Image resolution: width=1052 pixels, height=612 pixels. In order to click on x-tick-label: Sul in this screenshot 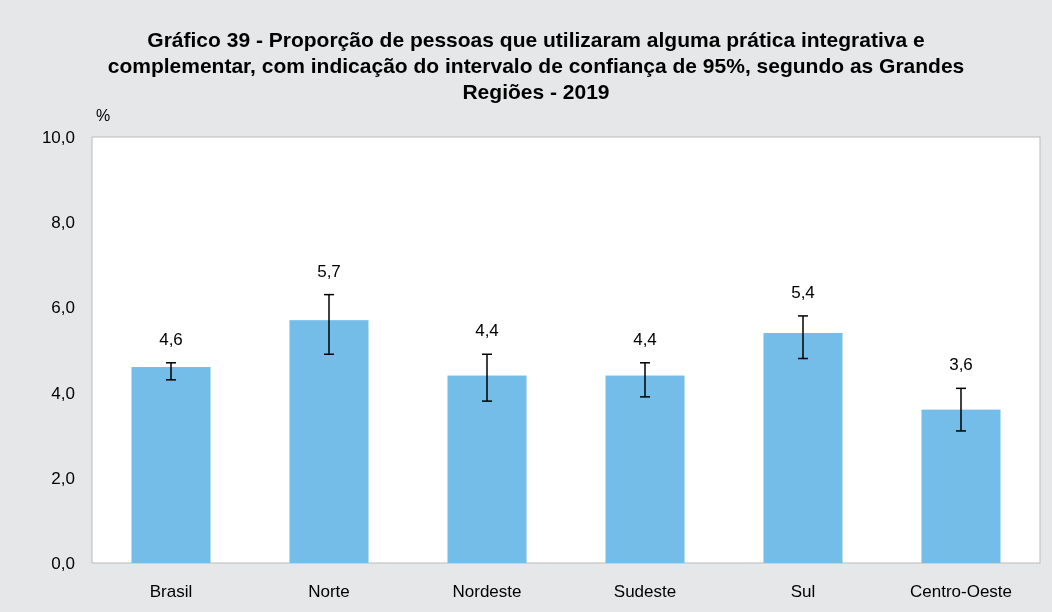, I will do `click(803, 591)`.